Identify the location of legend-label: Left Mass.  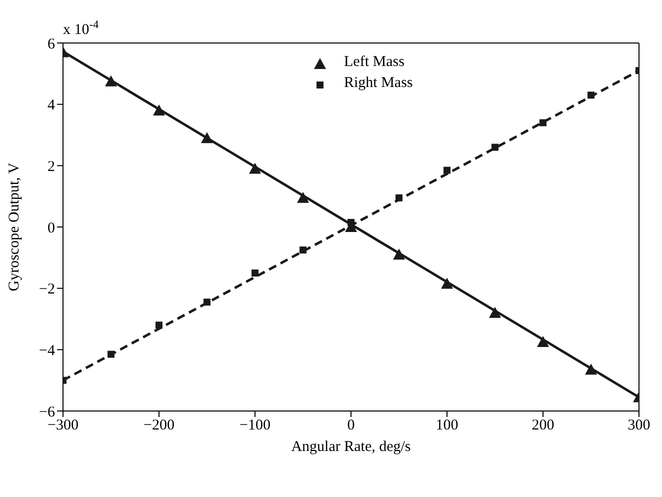
(374, 62).